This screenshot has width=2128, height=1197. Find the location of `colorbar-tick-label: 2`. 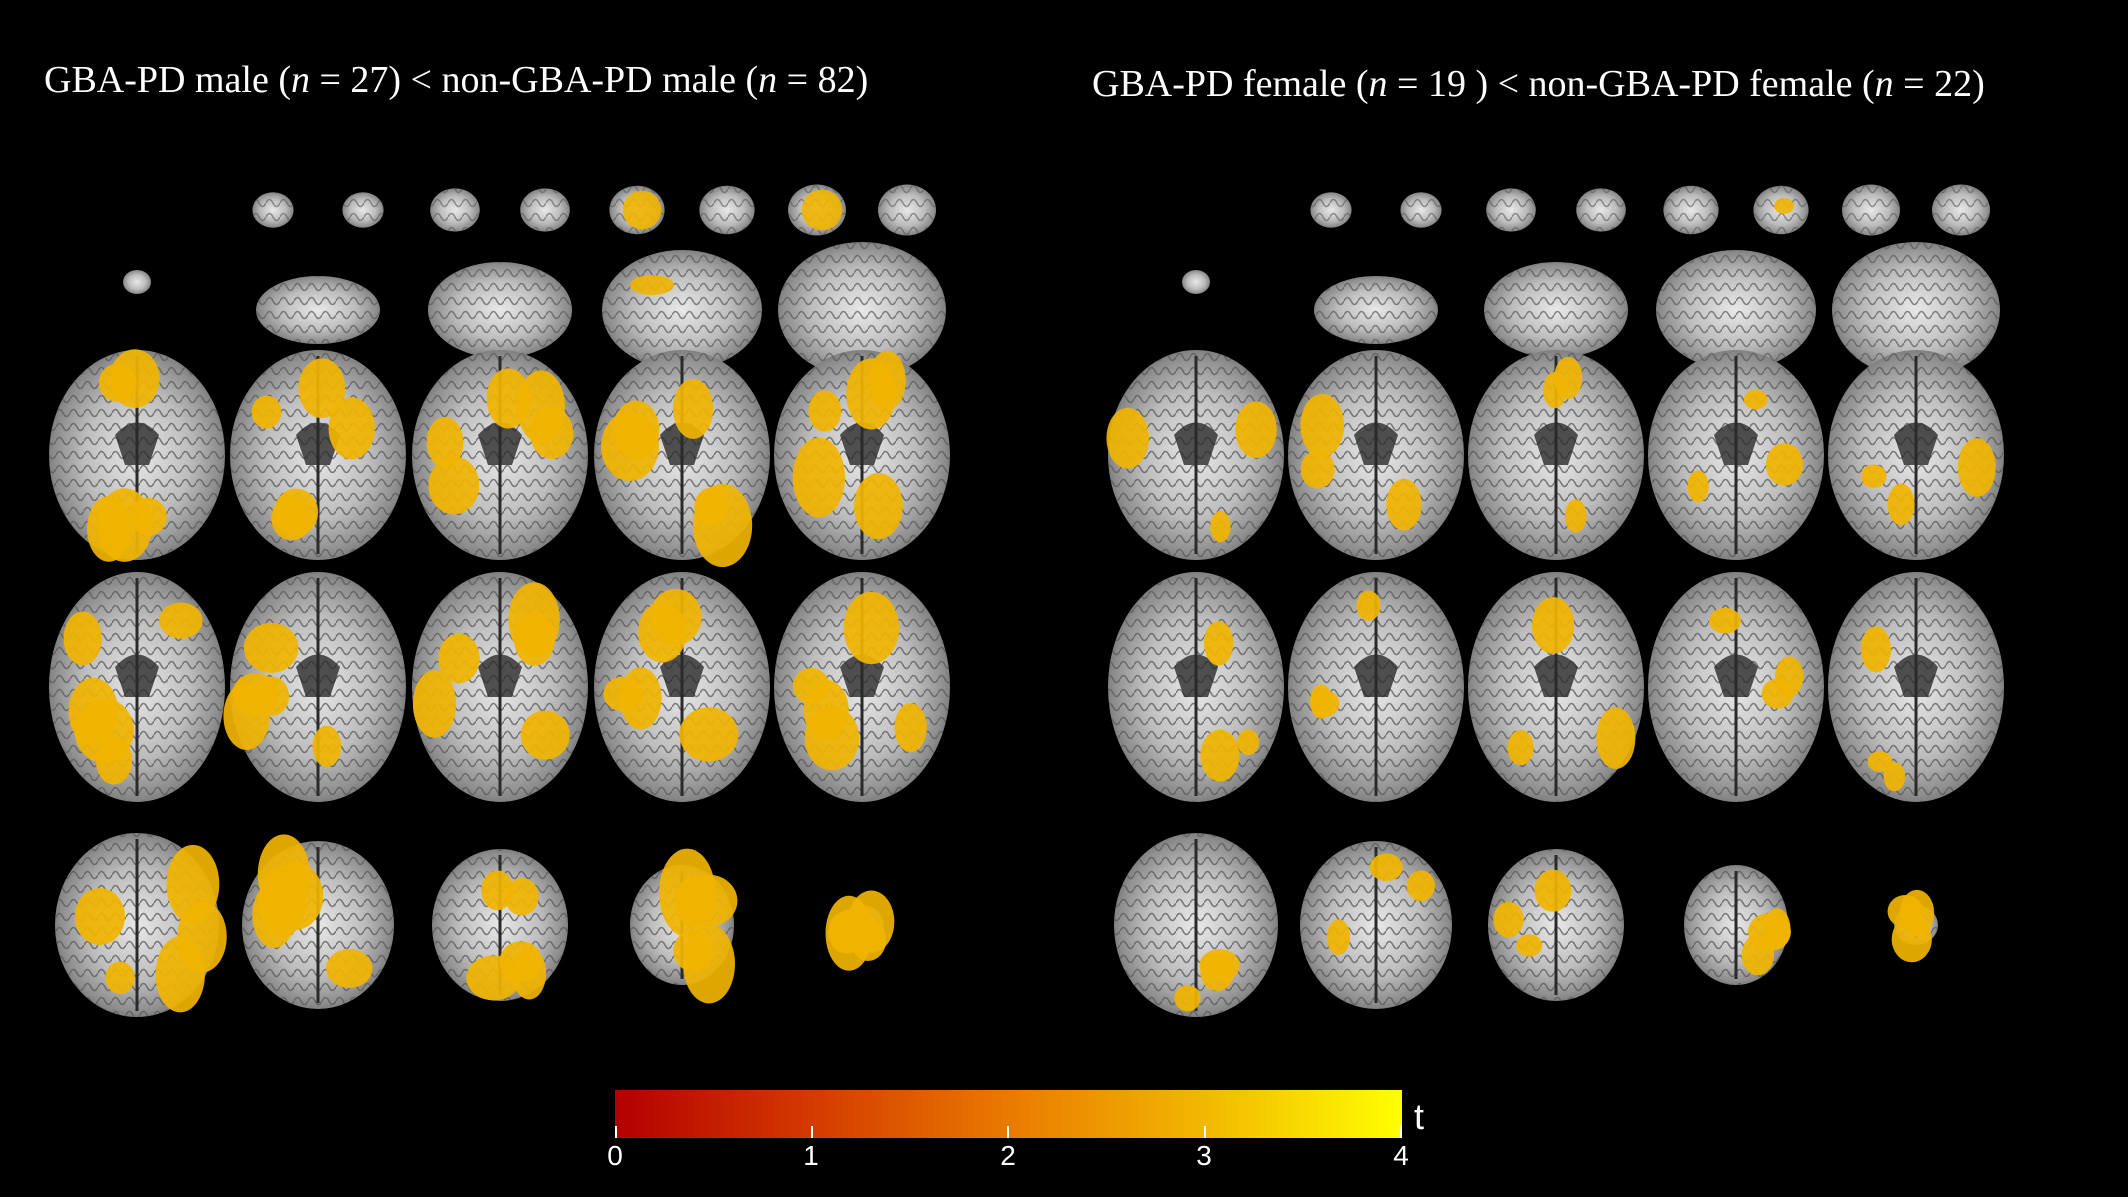

colorbar-tick-label: 2 is located at coordinates (1008, 1155).